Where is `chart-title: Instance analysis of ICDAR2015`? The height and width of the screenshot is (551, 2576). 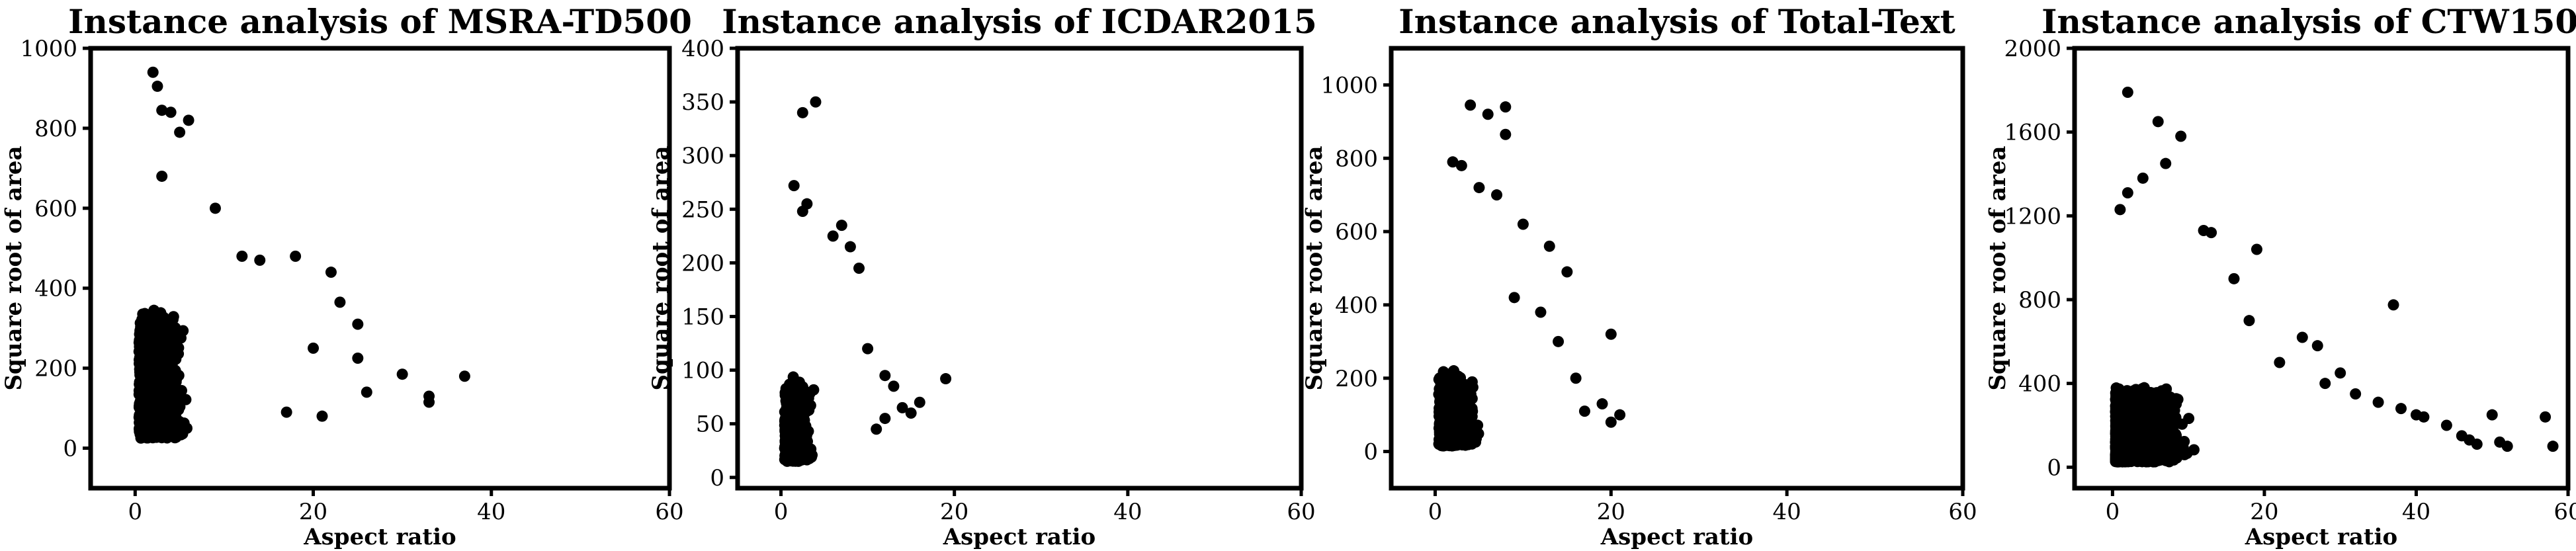 chart-title: Instance analysis of ICDAR2015 is located at coordinates (1019, 22).